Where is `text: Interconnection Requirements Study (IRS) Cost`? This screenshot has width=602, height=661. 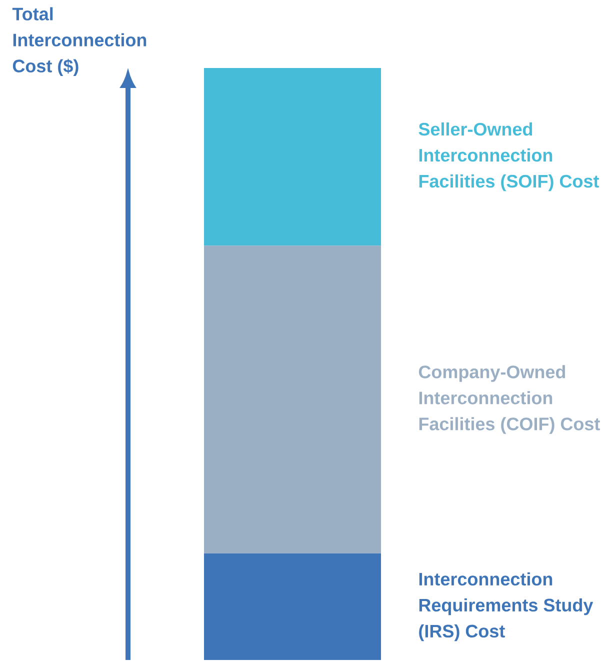 text: Interconnection Requirements Study (IRS) Cost is located at coordinates (506, 607).